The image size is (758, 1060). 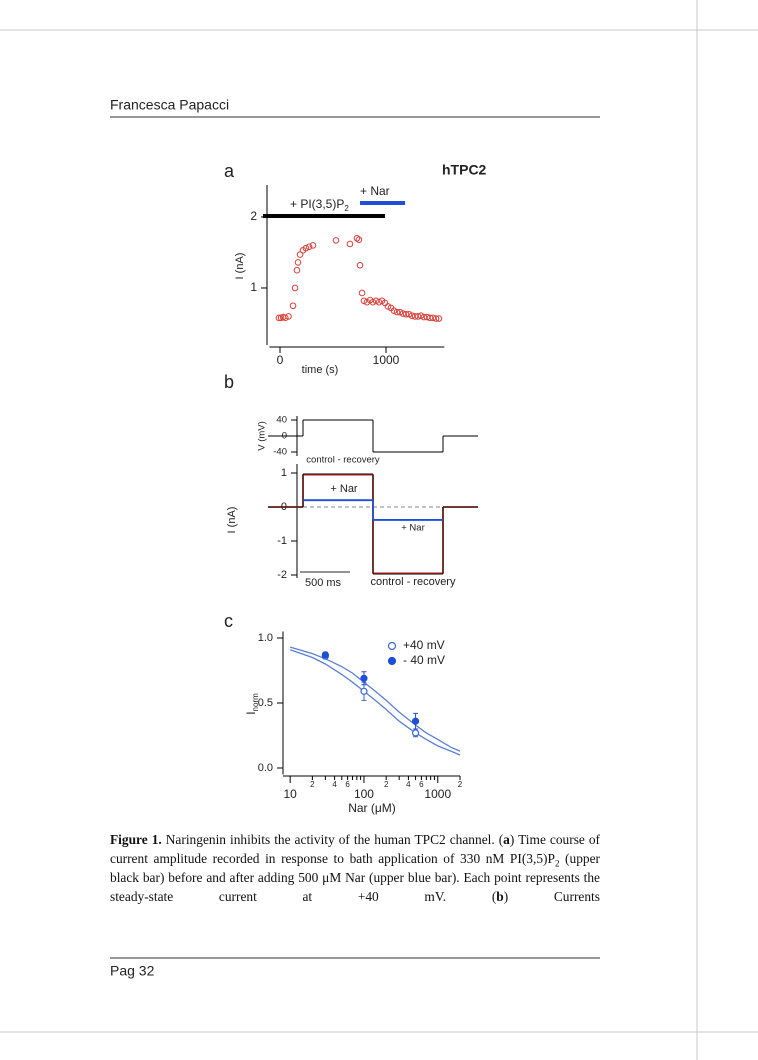 What do you see at coordinates (364, 794) in the screenshot?
I see `x-tick-label: 100` at bounding box center [364, 794].